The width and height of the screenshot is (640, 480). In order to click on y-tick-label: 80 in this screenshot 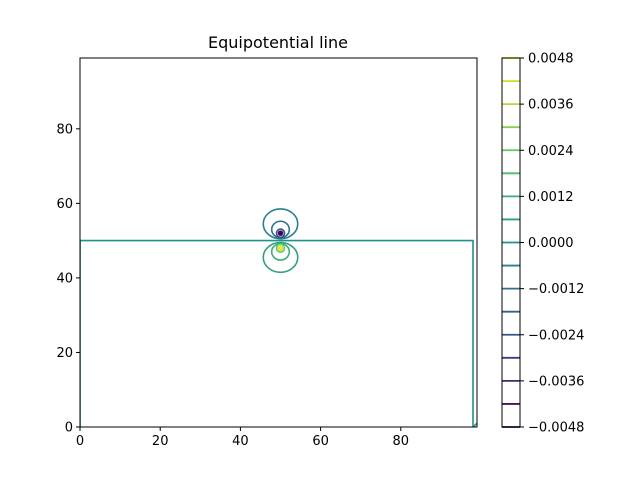, I will do `click(64, 129)`.